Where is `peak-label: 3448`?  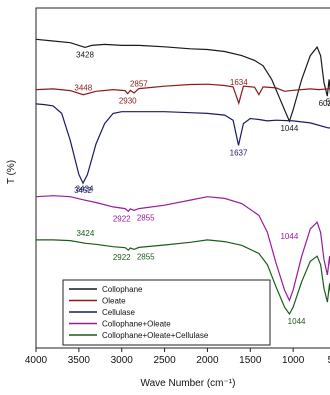
peak-label: 3448 is located at coordinates (83, 88).